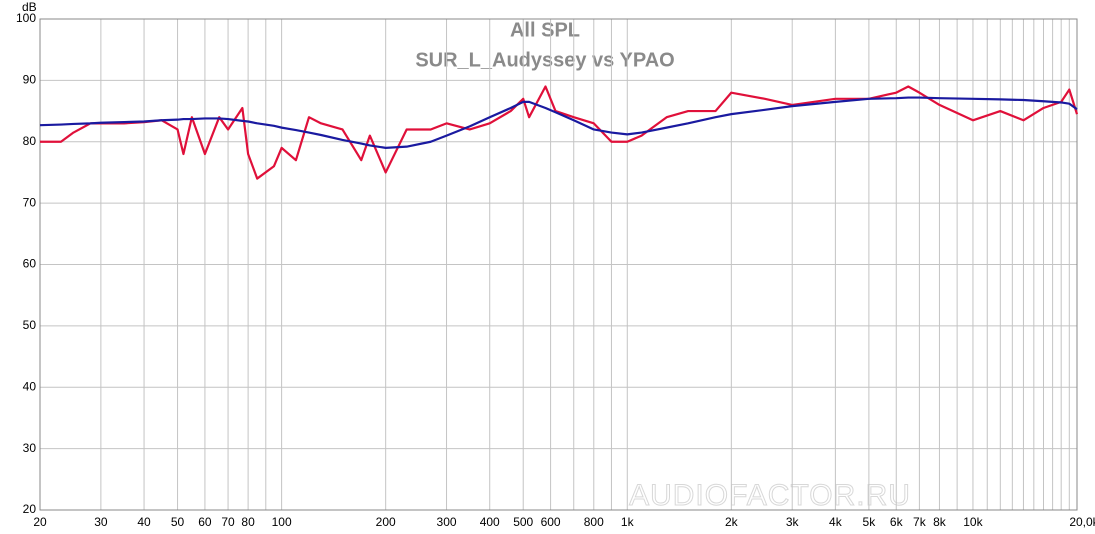  Describe the element at coordinates (793, 522) in the screenshot. I see `x-tick-label: 3k` at that location.